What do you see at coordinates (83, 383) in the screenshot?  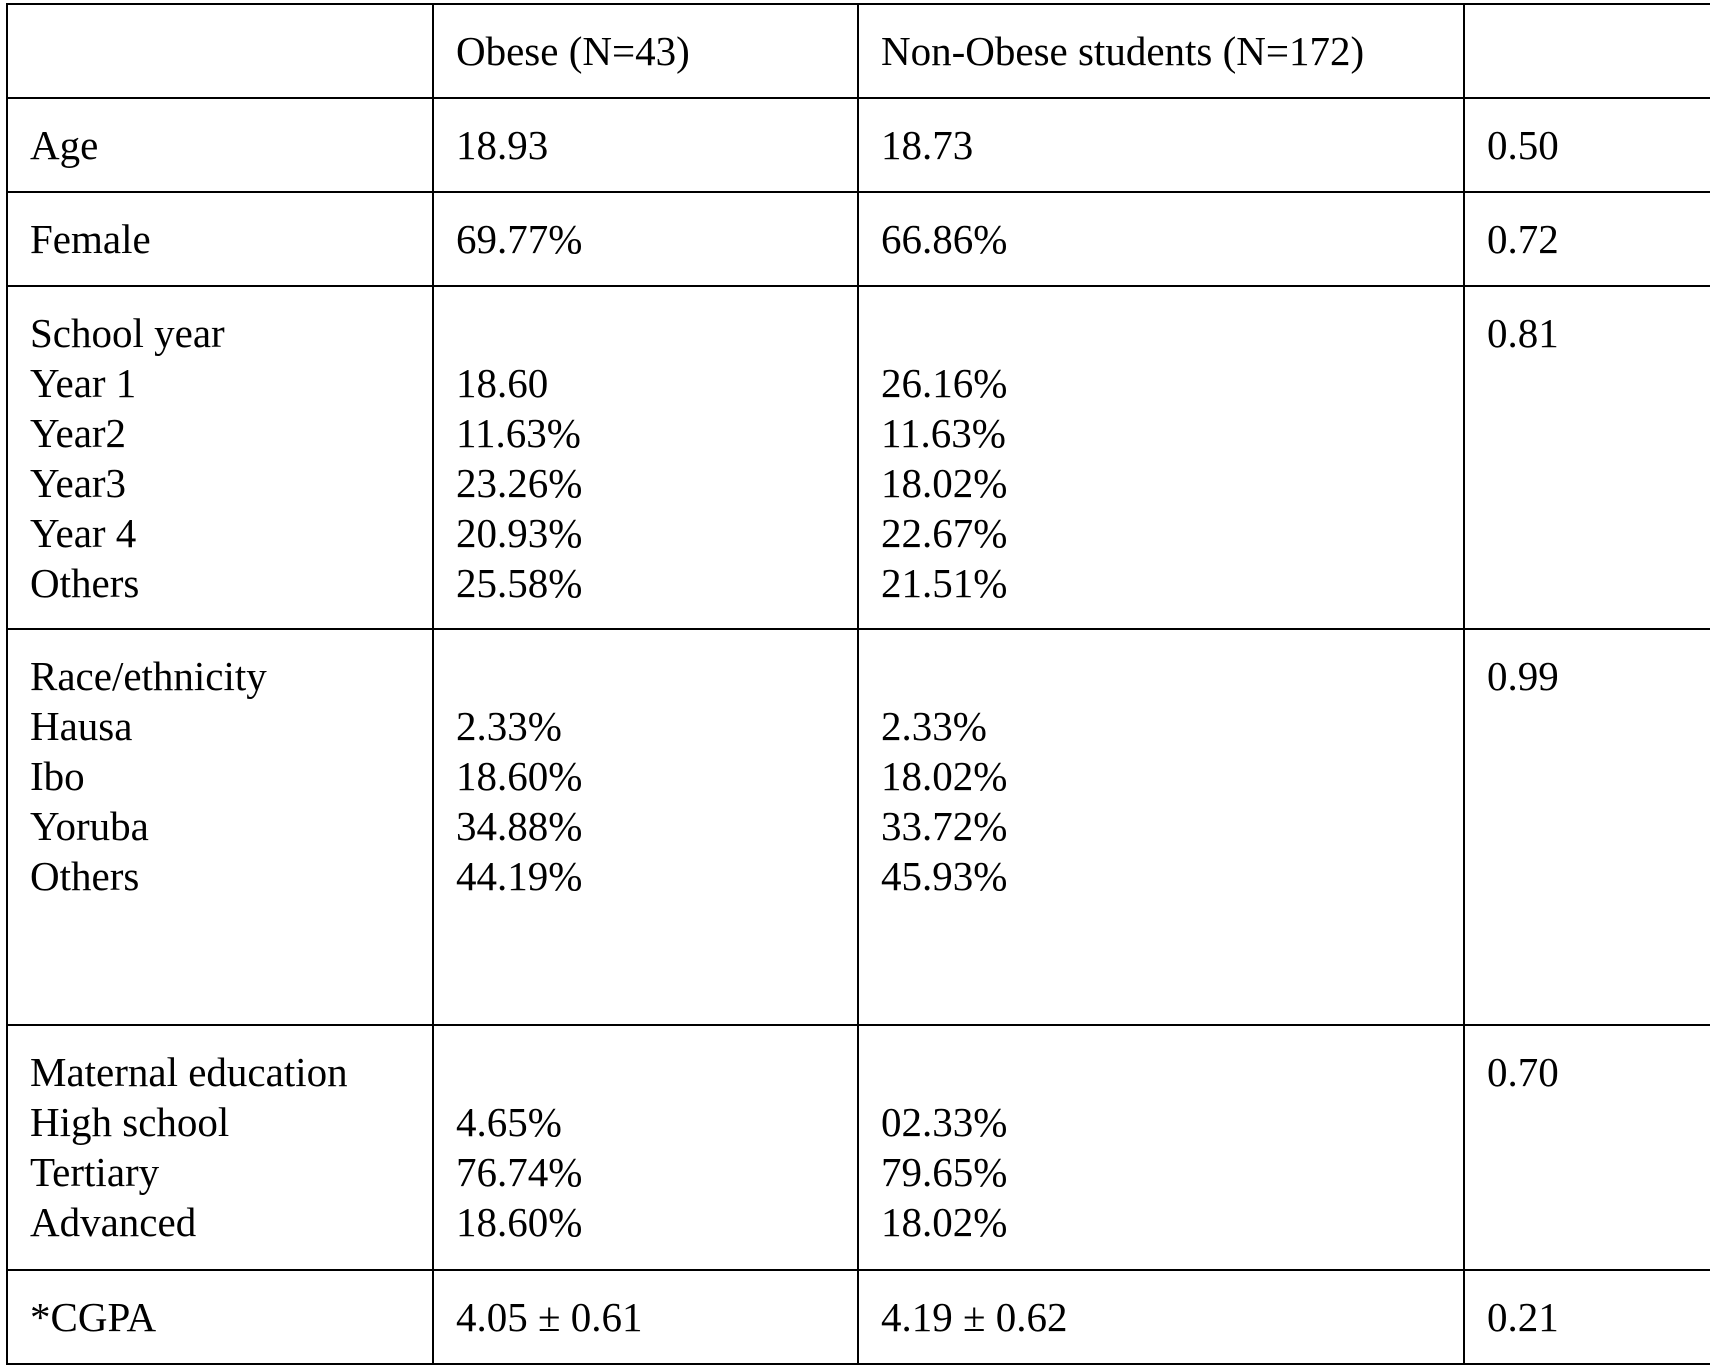 I see `school-year-item-label: Year 1` at bounding box center [83, 383].